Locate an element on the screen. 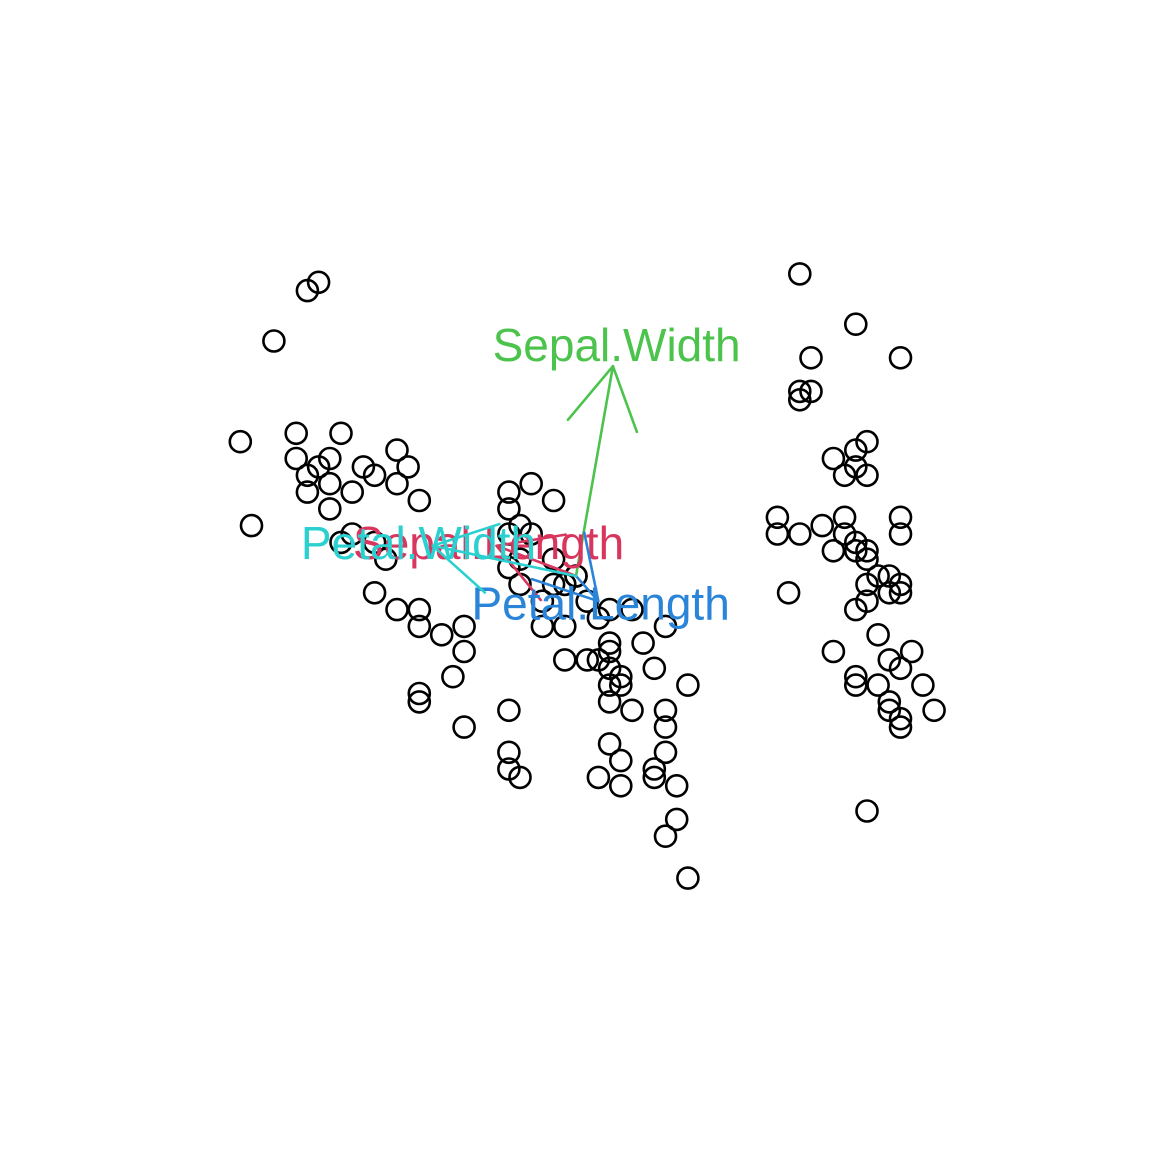 The image size is (1152, 1152). arrow-sepal-width: Sepal.Width is located at coordinates (617, 448).